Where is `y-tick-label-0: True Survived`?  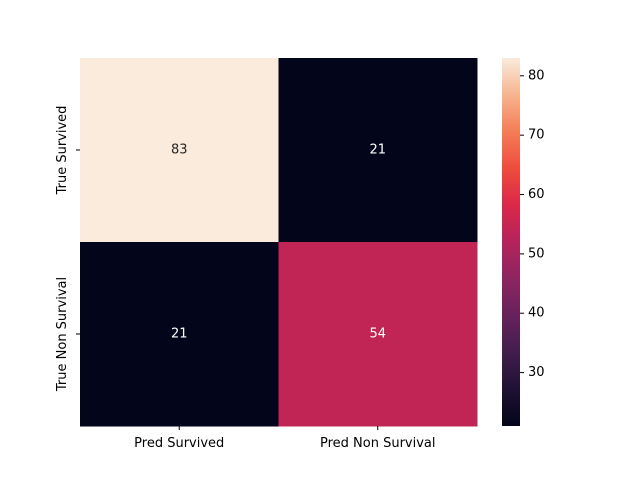
y-tick-label-0: True Survived is located at coordinates (62, 151).